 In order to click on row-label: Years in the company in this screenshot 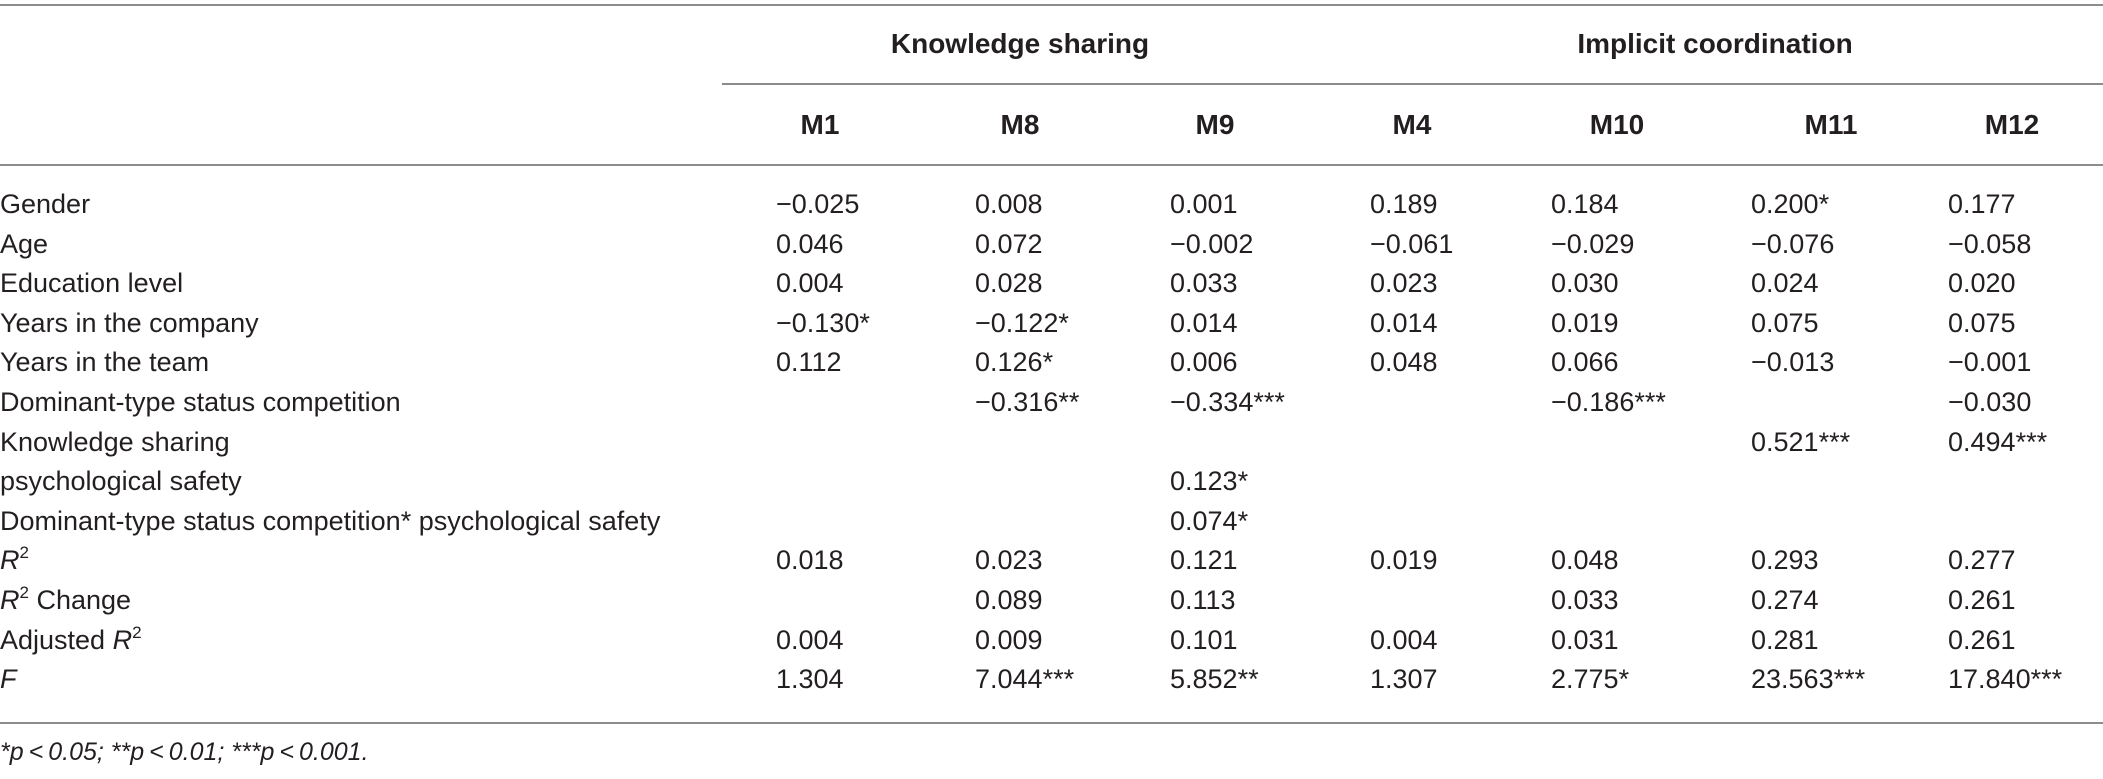, I will do `click(129, 322)`.